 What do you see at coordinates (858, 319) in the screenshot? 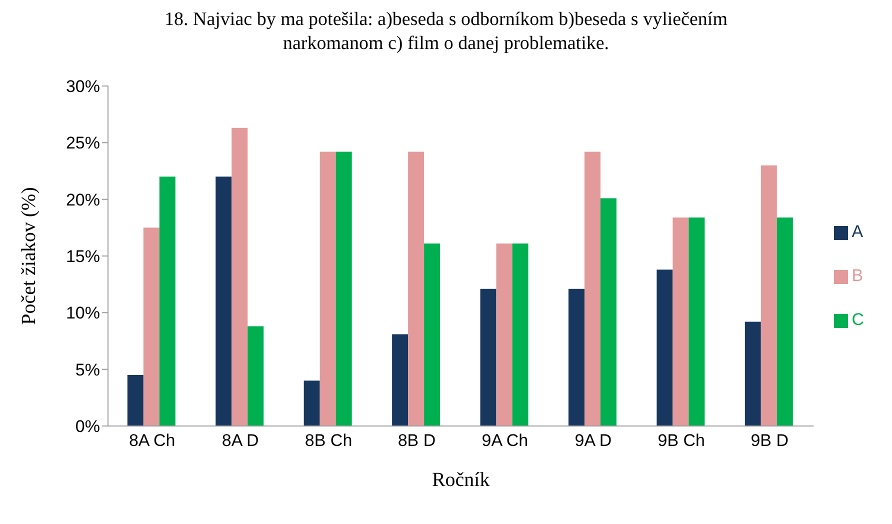
I see `legend-label: C` at bounding box center [858, 319].